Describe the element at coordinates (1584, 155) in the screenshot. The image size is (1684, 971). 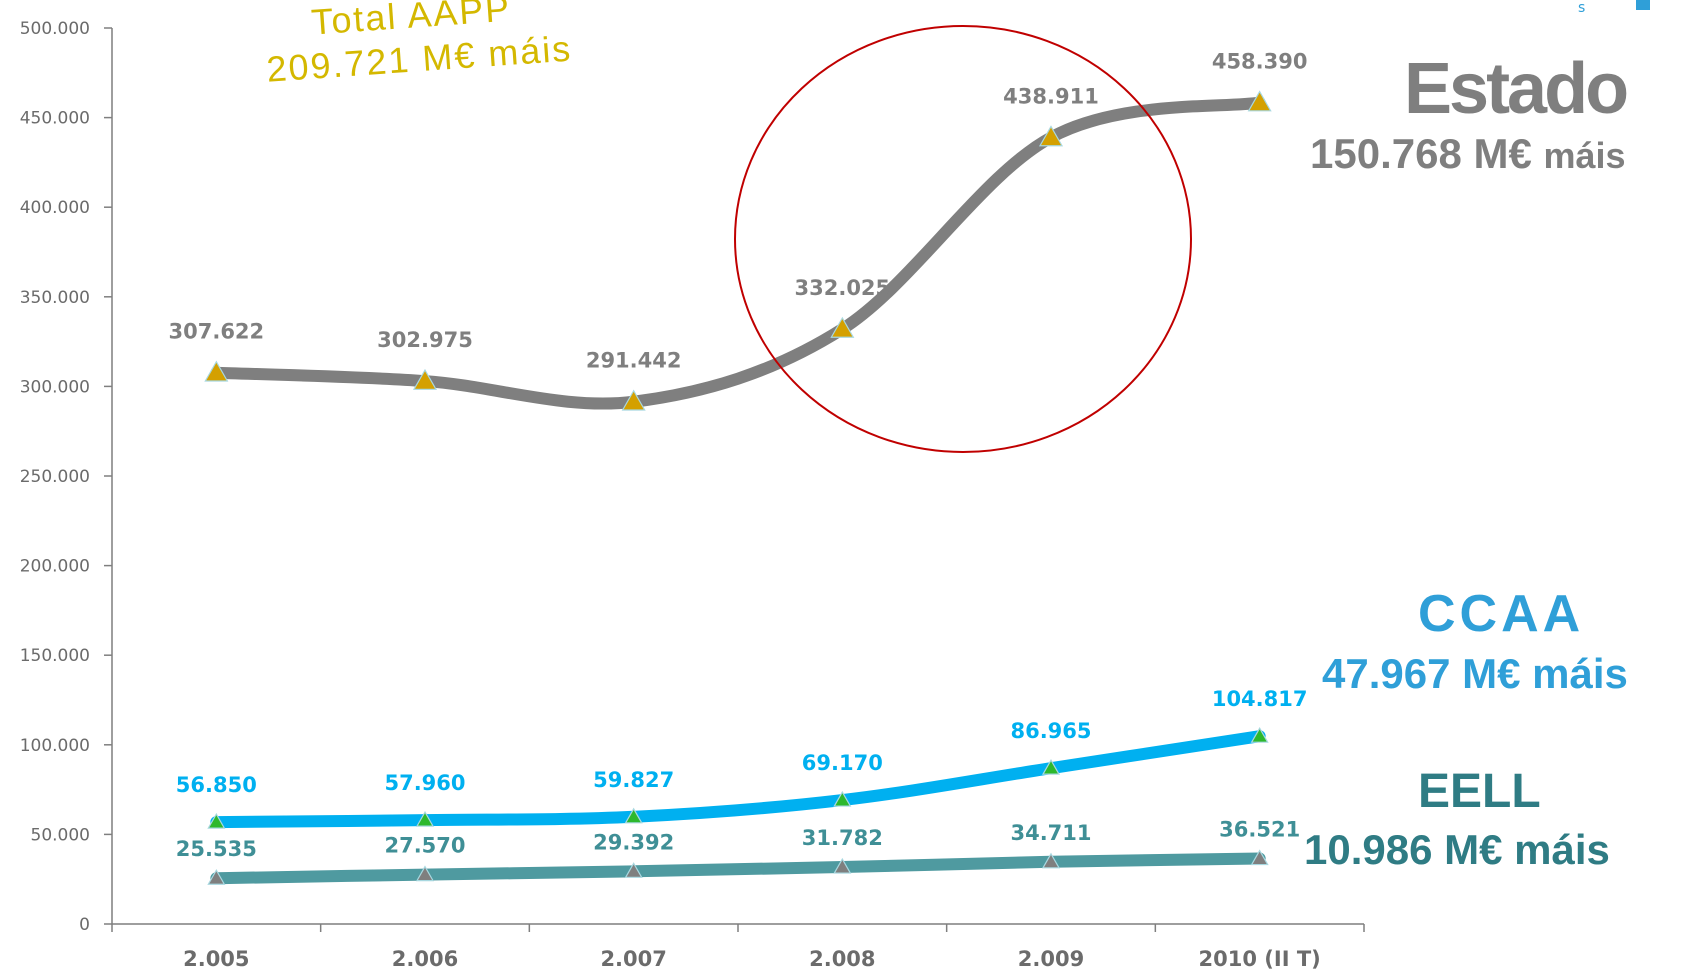
I see `estado-increase-word: máis` at that location.